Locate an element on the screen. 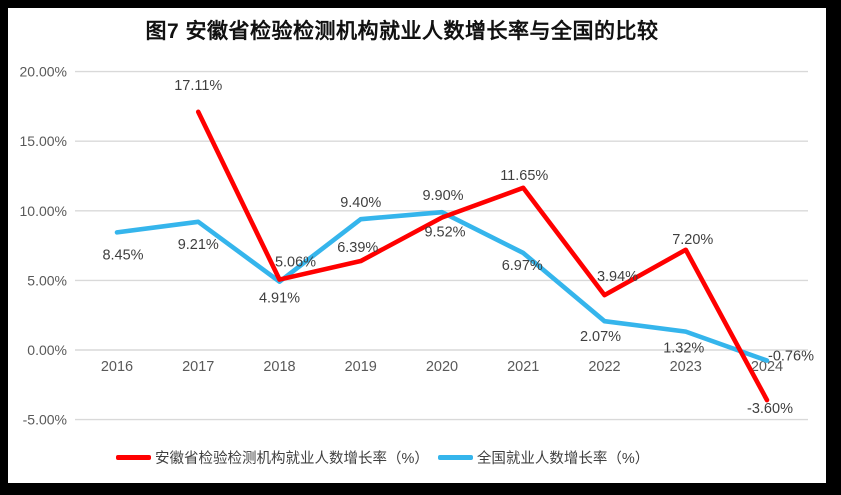 The image size is (841, 495). y-tick-label: 5.00% is located at coordinates (47, 280).